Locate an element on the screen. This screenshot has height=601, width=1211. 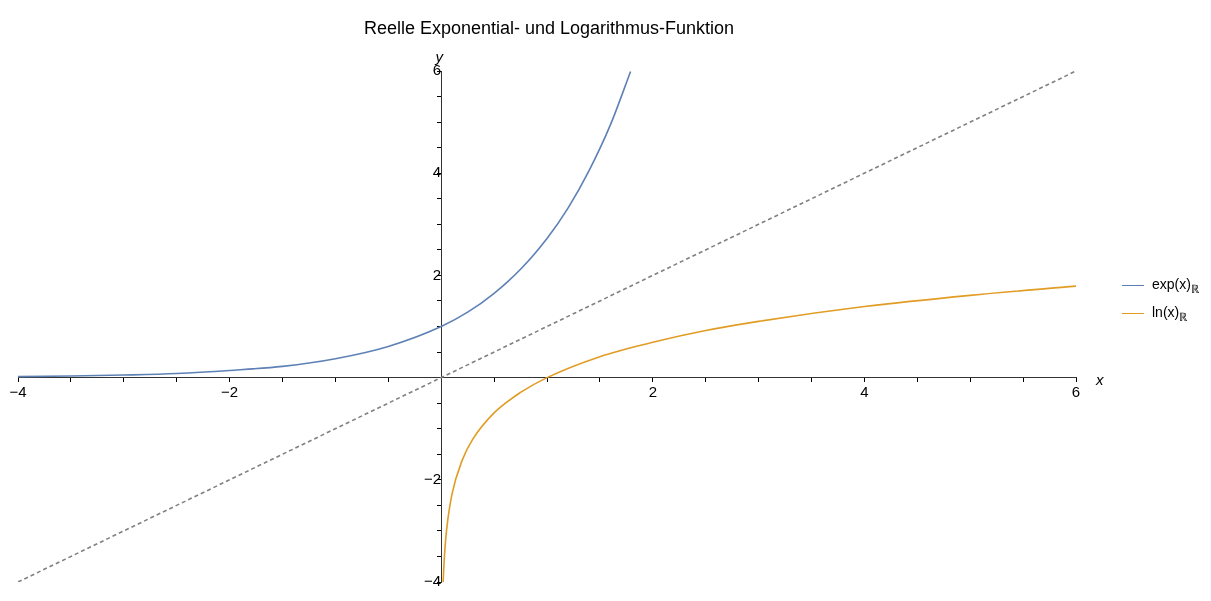
x-tick-label: −2 is located at coordinates (230, 391).